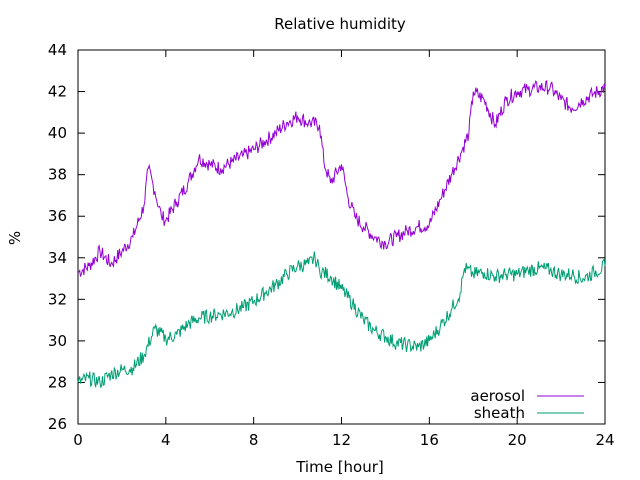 The width and height of the screenshot is (640, 480). Describe the element at coordinates (57, 216) in the screenshot. I see `y-tick-label: 36` at that location.